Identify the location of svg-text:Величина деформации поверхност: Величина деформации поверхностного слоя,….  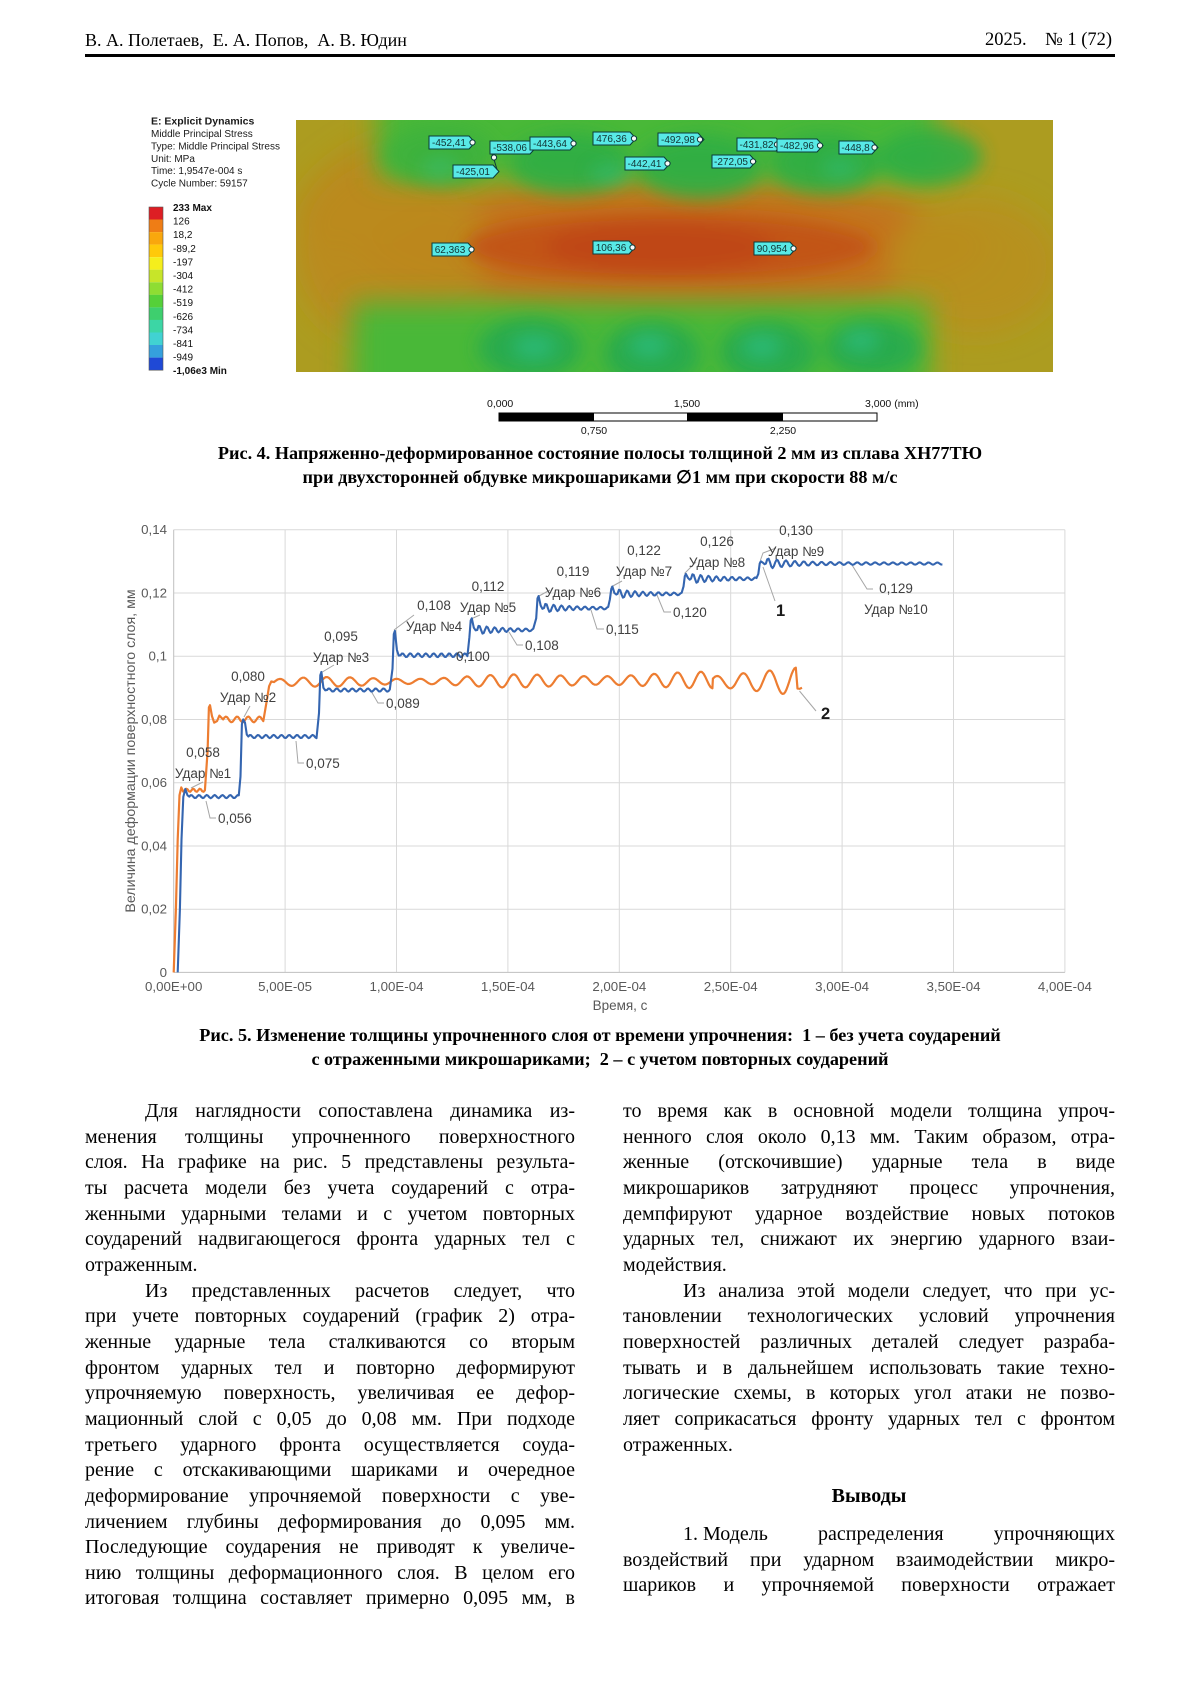
(131, 750).